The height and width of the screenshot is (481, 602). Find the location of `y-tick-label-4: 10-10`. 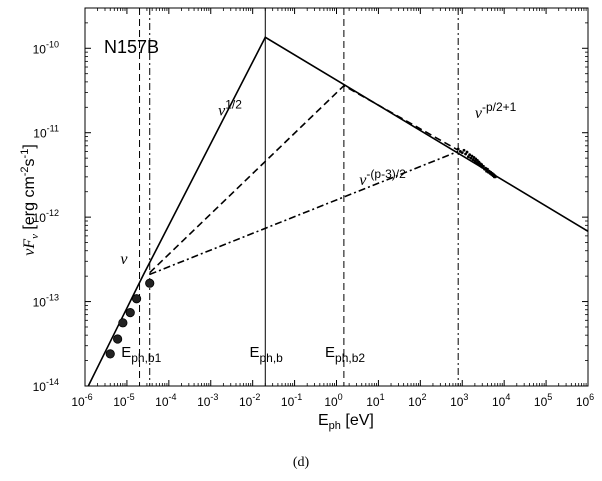

y-tick-label-4: 10-10 is located at coordinates (46, 47).